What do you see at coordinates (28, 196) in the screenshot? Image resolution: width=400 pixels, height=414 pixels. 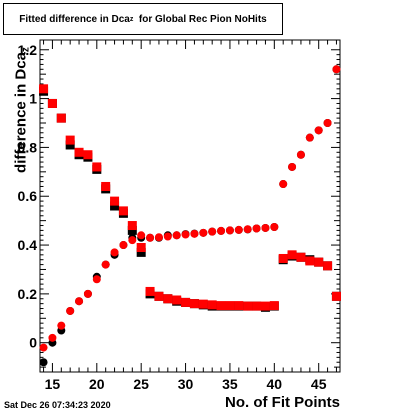 I see `y-tick-label: 0.6` at bounding box center [28, 196].